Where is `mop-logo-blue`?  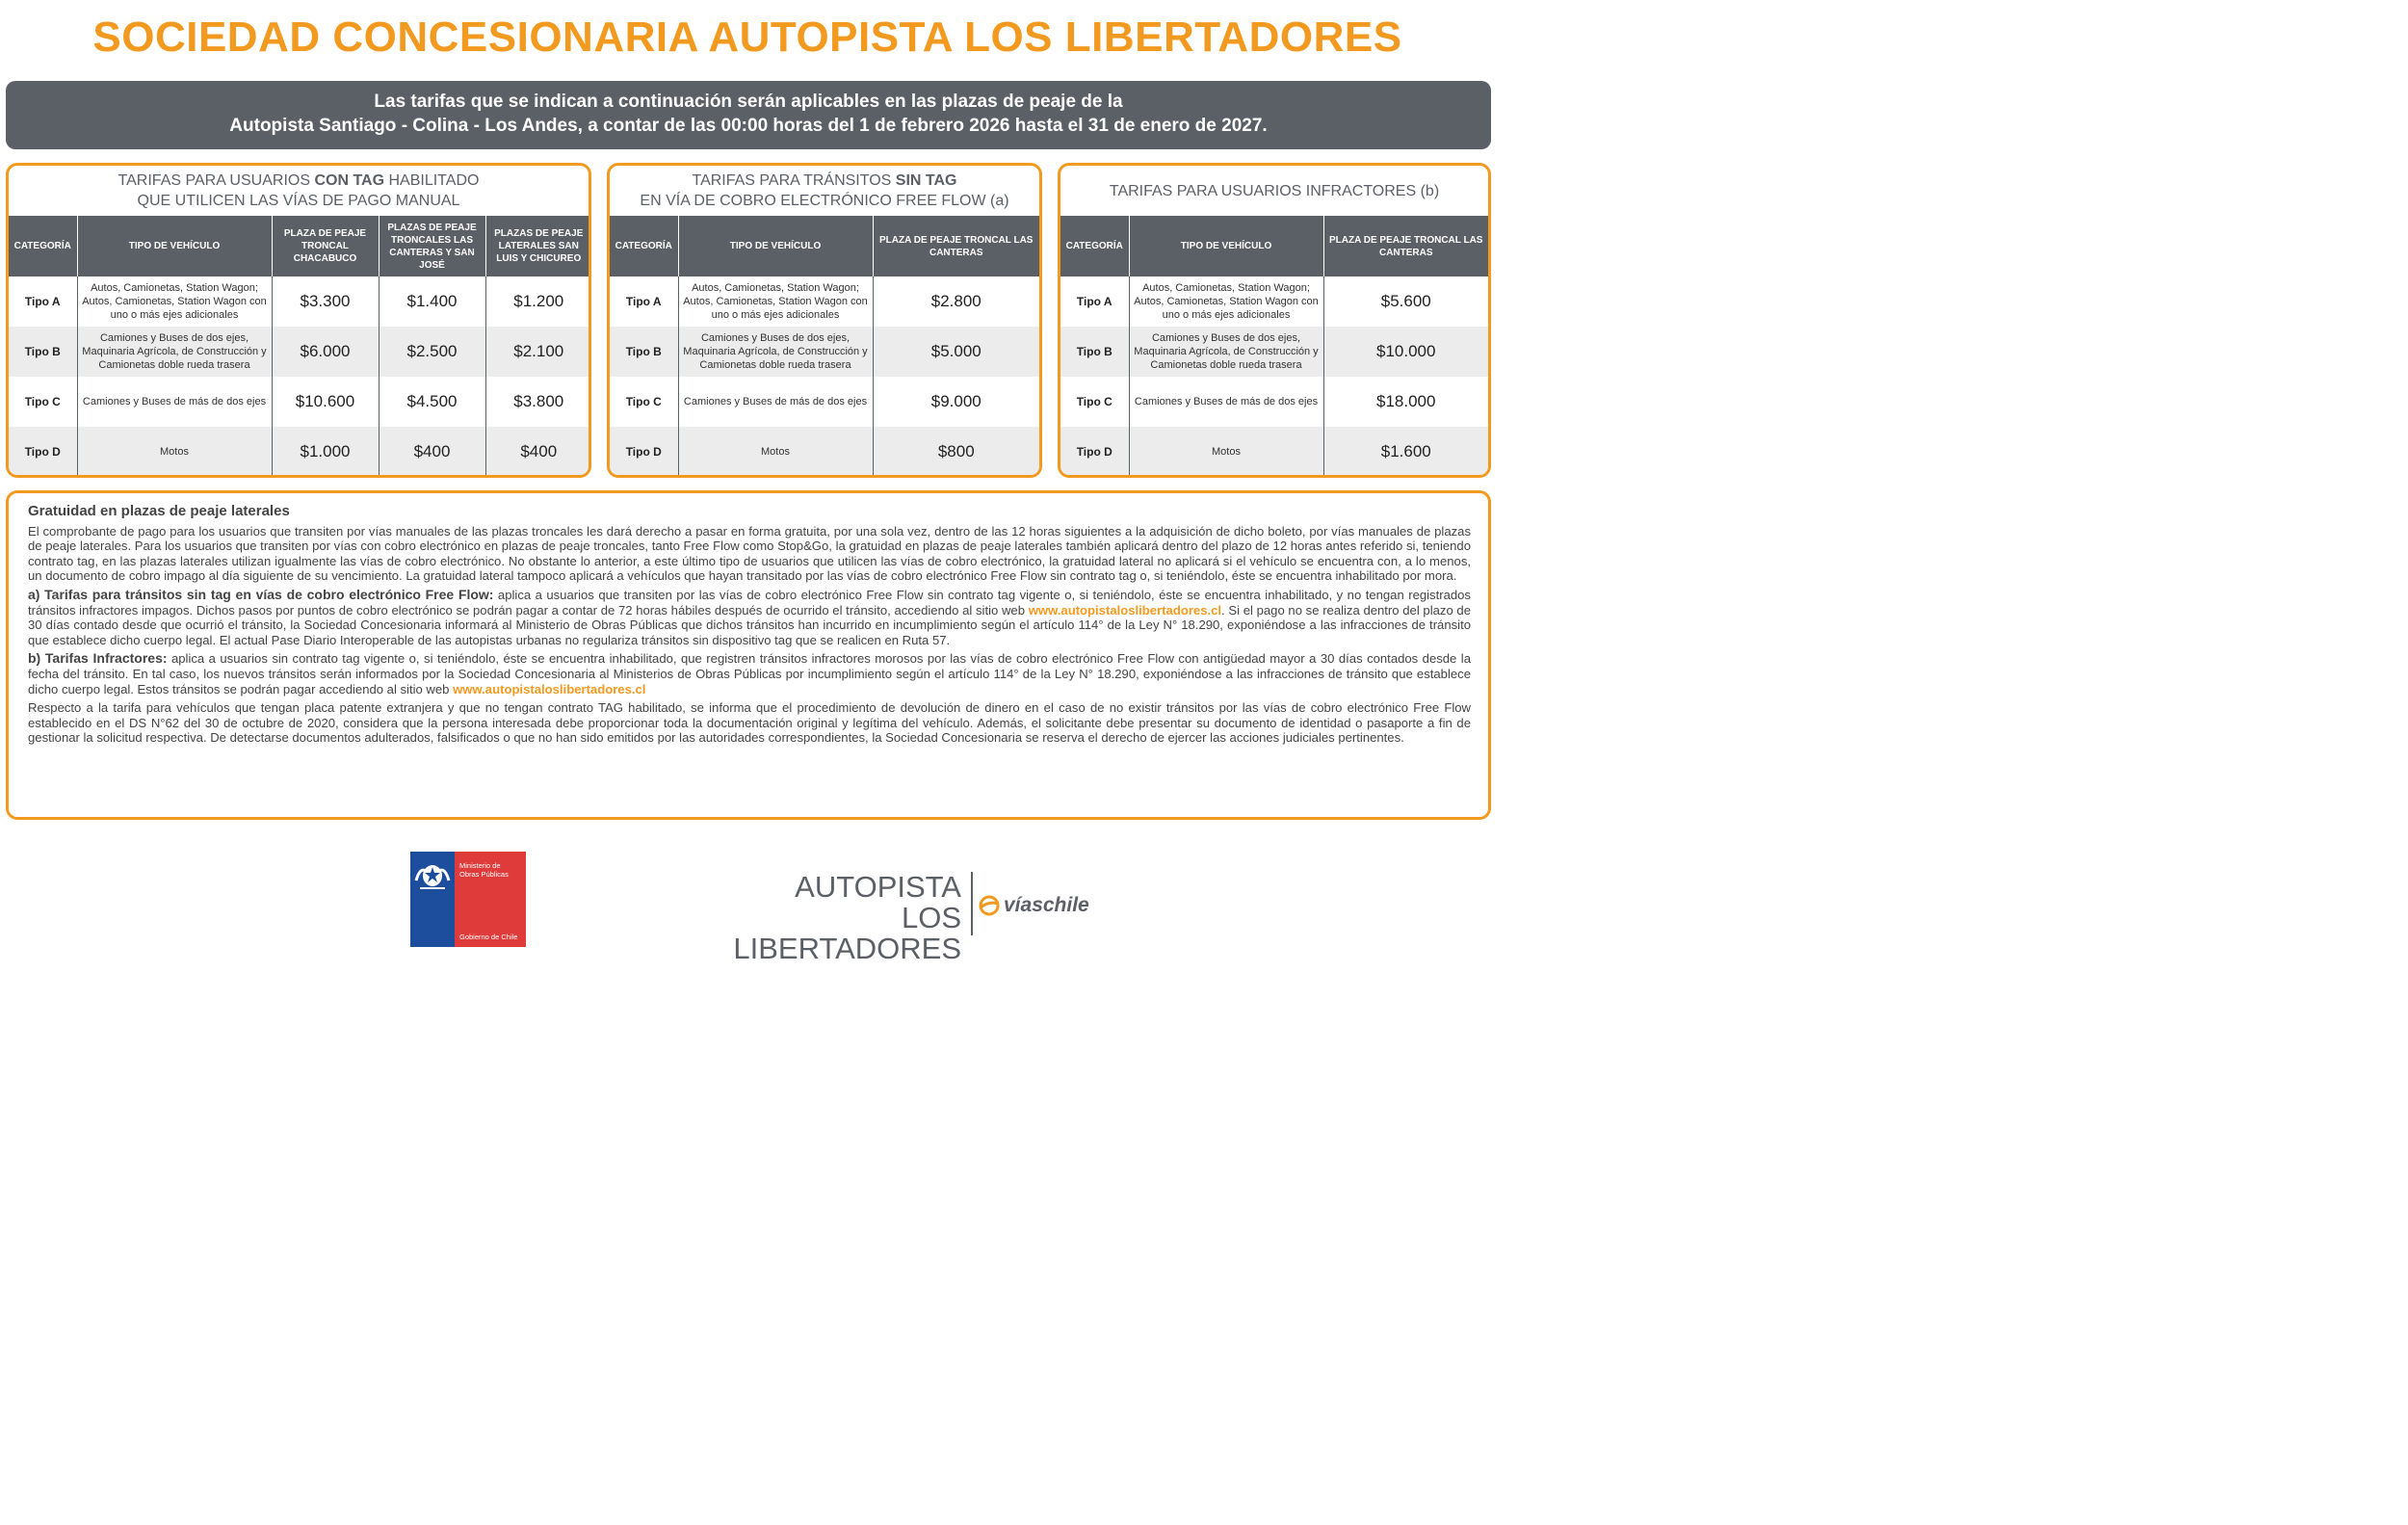
mop-logo-blue is located at coordinates (432, 900).